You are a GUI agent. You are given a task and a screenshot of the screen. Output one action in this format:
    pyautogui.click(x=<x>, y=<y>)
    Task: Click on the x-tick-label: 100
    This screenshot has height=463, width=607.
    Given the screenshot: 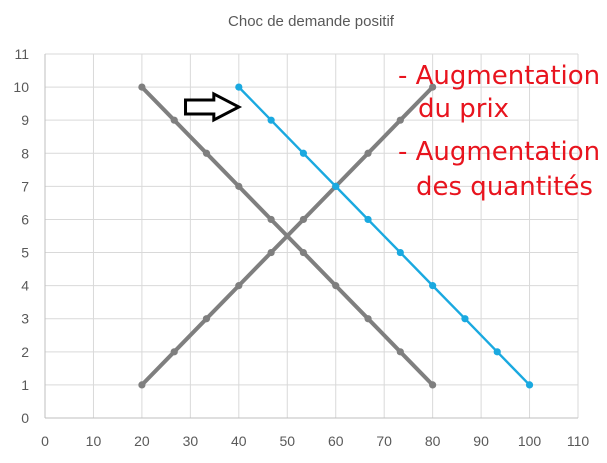 What is the action you would take?
    pyautogui.click(x=530, y=441)
    